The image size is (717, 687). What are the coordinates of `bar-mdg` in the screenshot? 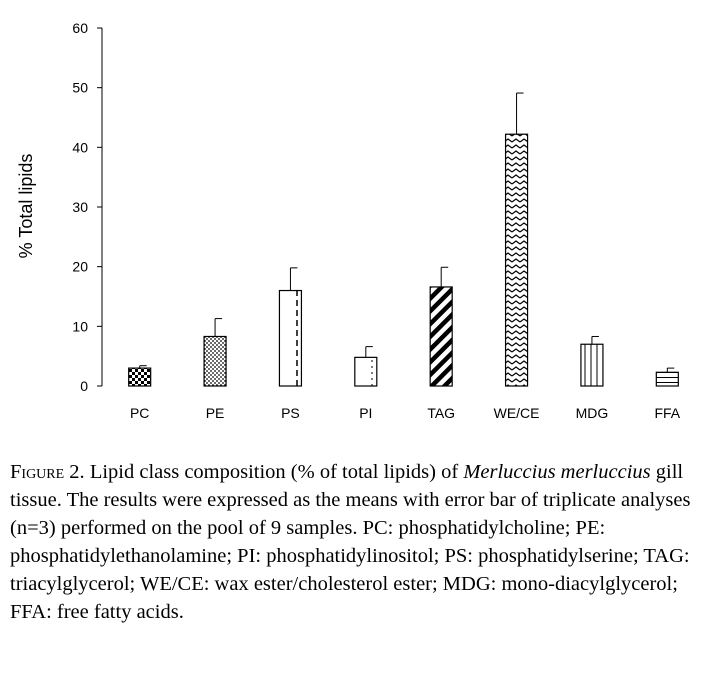 It's located at (592, 365).